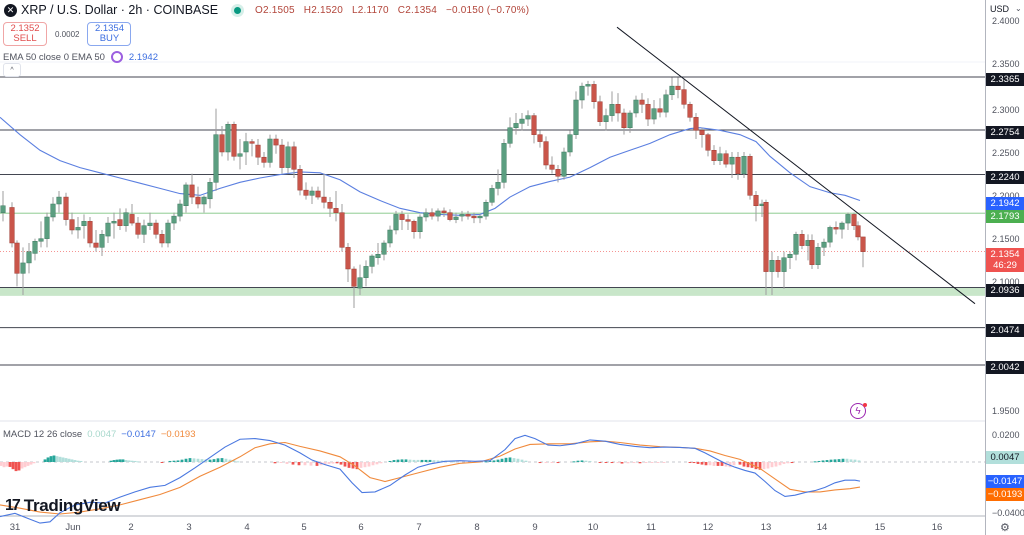 This screenshot has height=535, width=1024. What do you see at coordinates (54, 57) in the screenshot?
I see `ema-legend-label: EMA 50 close 0 EMA 50` at bounding box center [54, 57].